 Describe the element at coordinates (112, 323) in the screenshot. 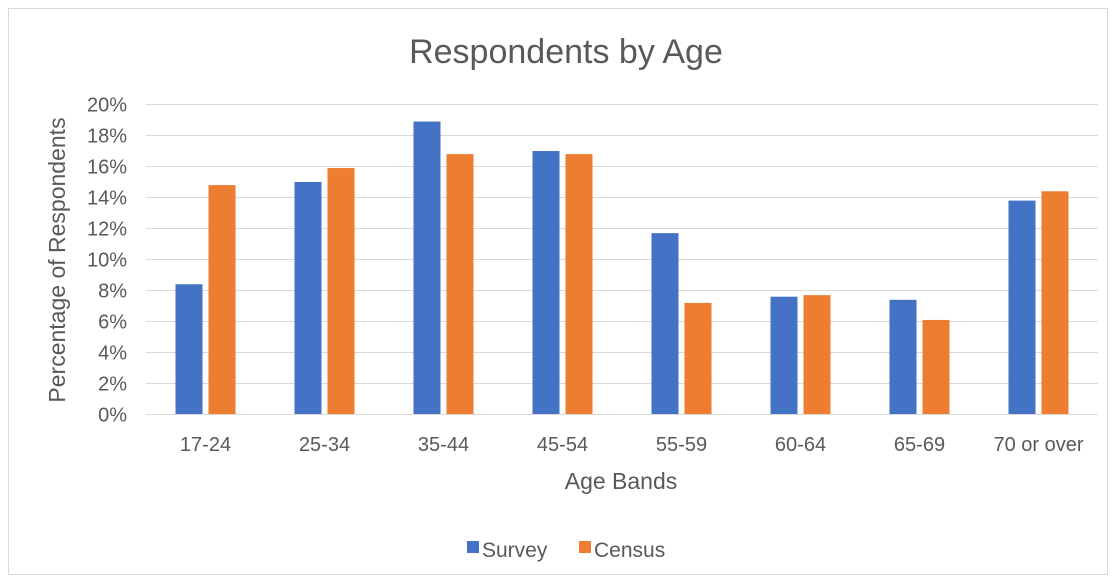

I see `y-tick-label: 6%` at that location.